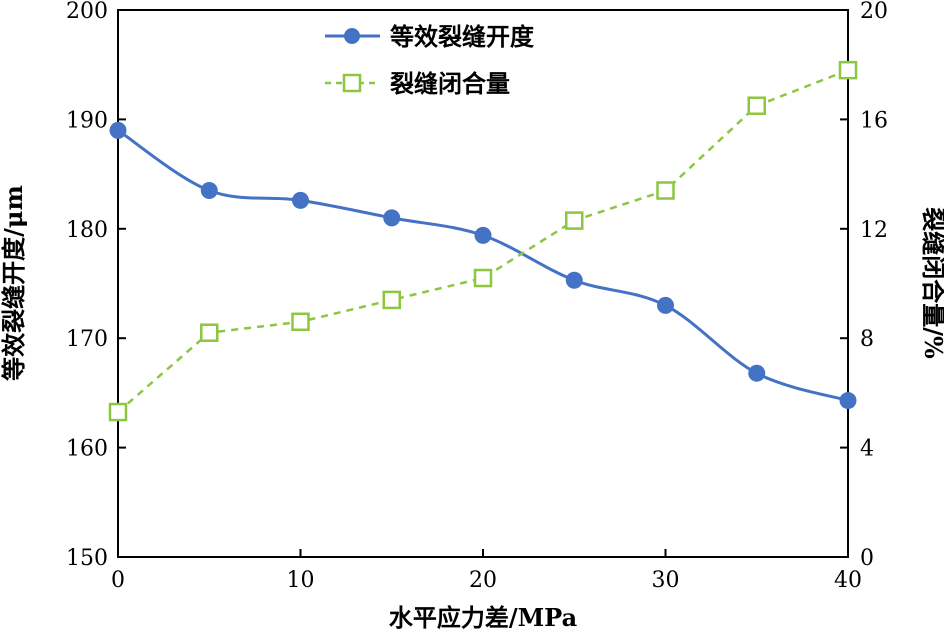 This screenshot has width=944, height=634. What do you see at coordinates (14, 283) in the screenshot?
I see `y-axis-title: 等效裂缝开度/μm` at bounding box center [14, 283].